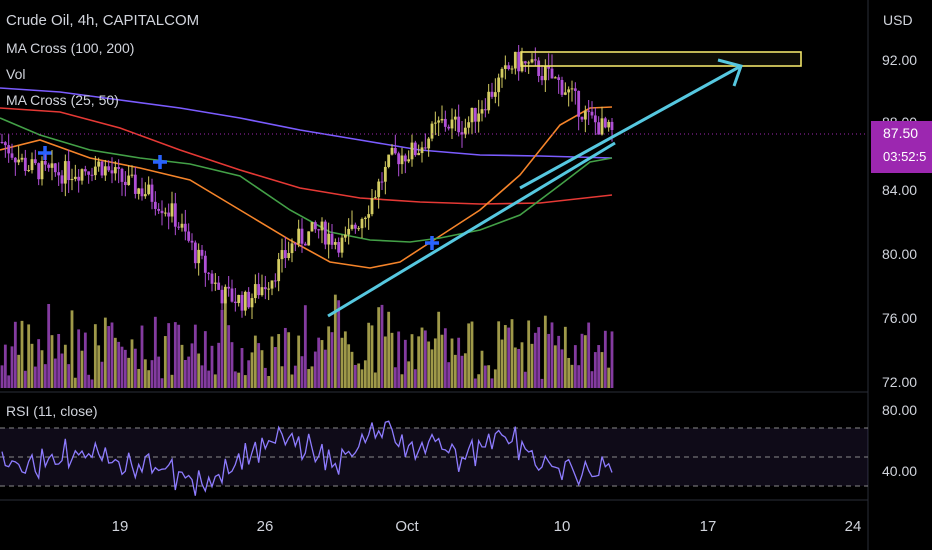  I want to click on price-tick: 76.00, so click(900, 318).